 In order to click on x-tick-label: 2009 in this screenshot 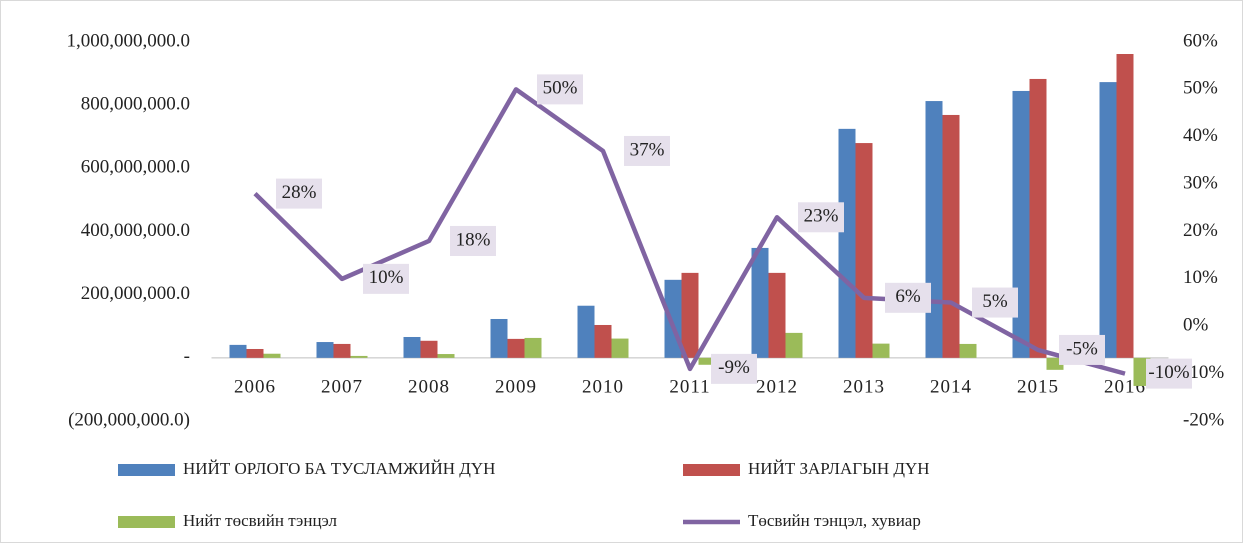, I will do `click(516, 386)`.